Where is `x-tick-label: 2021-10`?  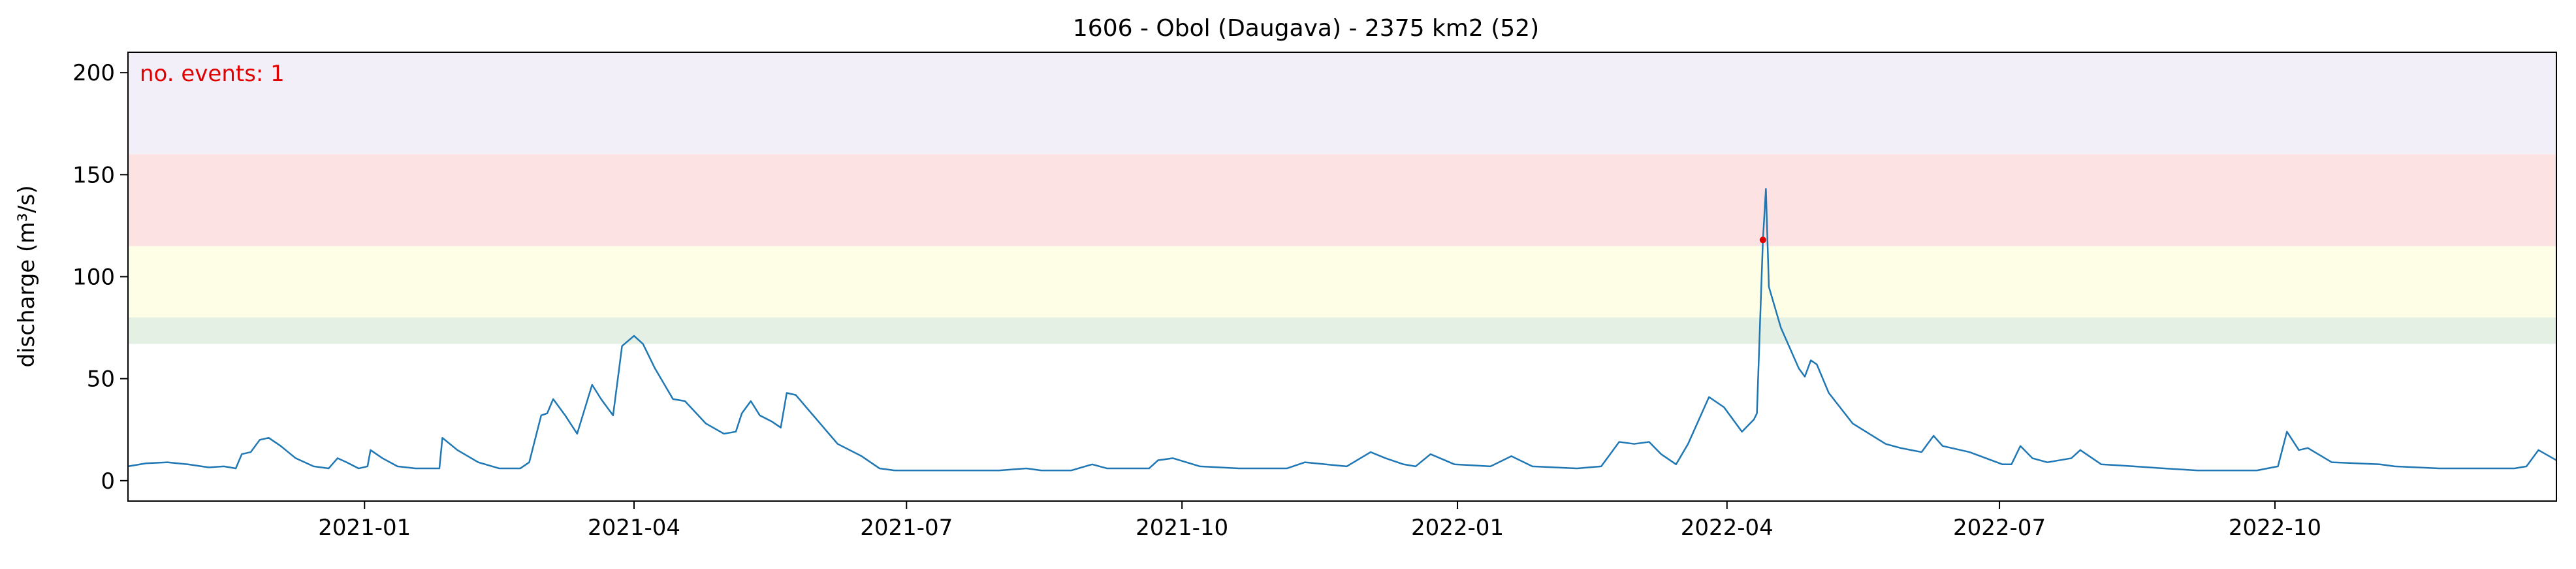 x-tick-label: 2021-10 is located at coordinates (1182, 528).